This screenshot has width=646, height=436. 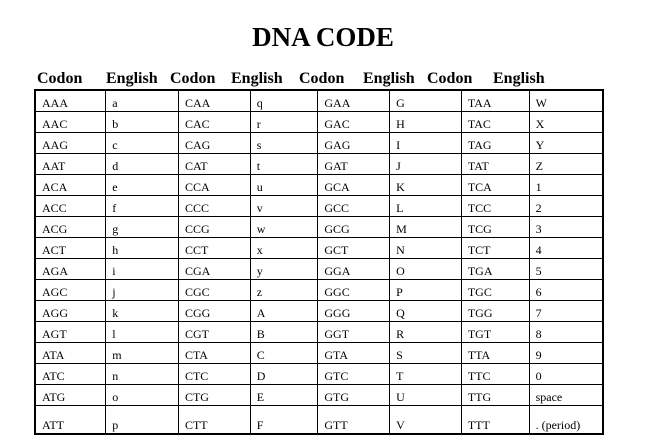 I want to click on english-cell: 4, so click(x=566, y=248).